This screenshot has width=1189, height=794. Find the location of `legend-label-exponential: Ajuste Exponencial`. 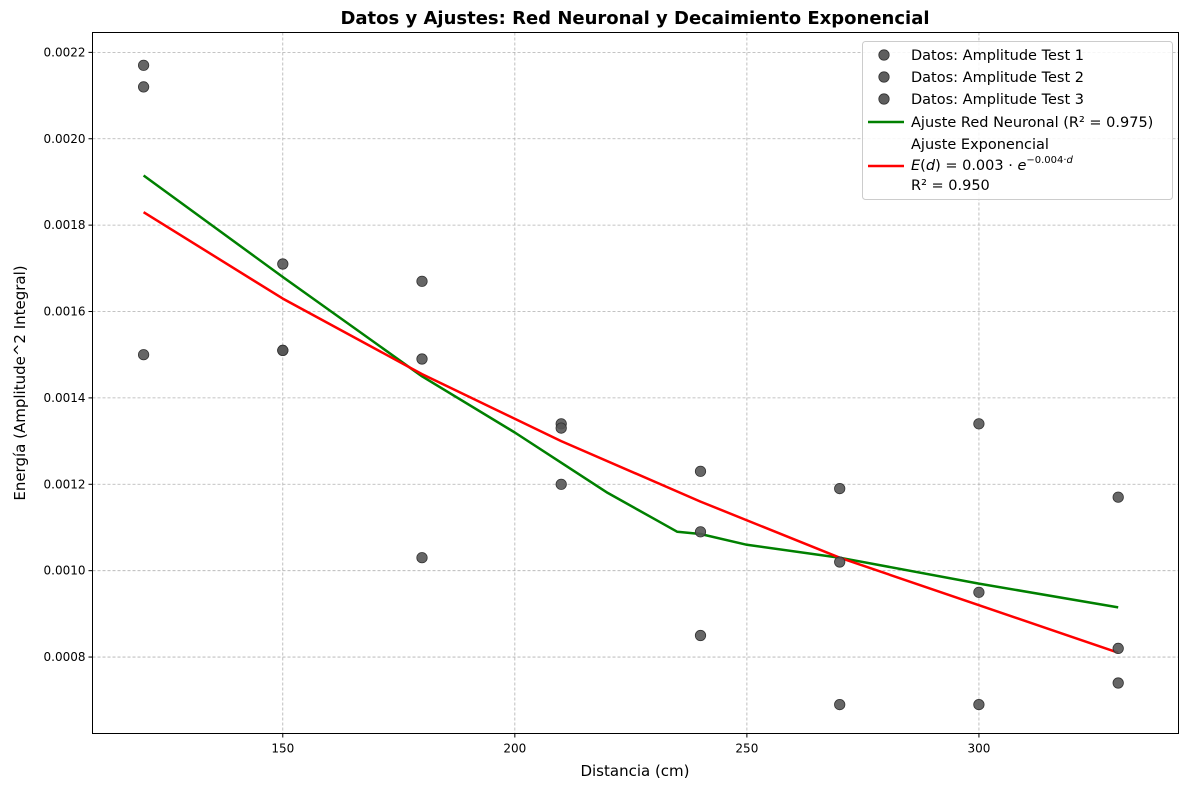

legend-label-exponential: Ajuste Exponencial is located at coordinates (980, 145).